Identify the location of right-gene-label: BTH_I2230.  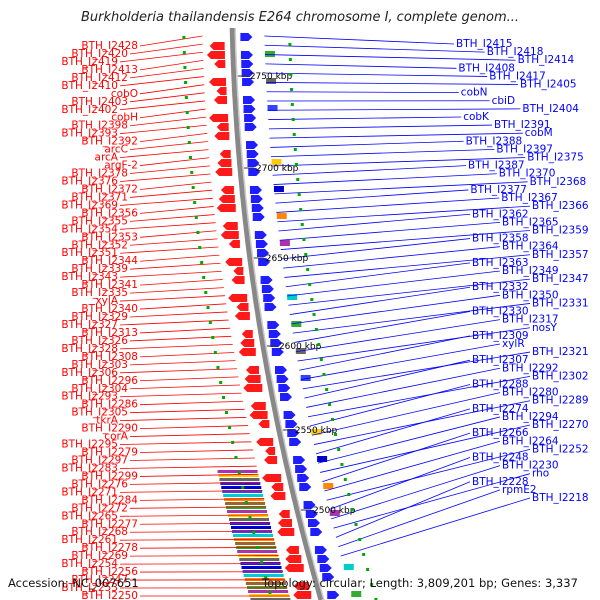
(530, 466).